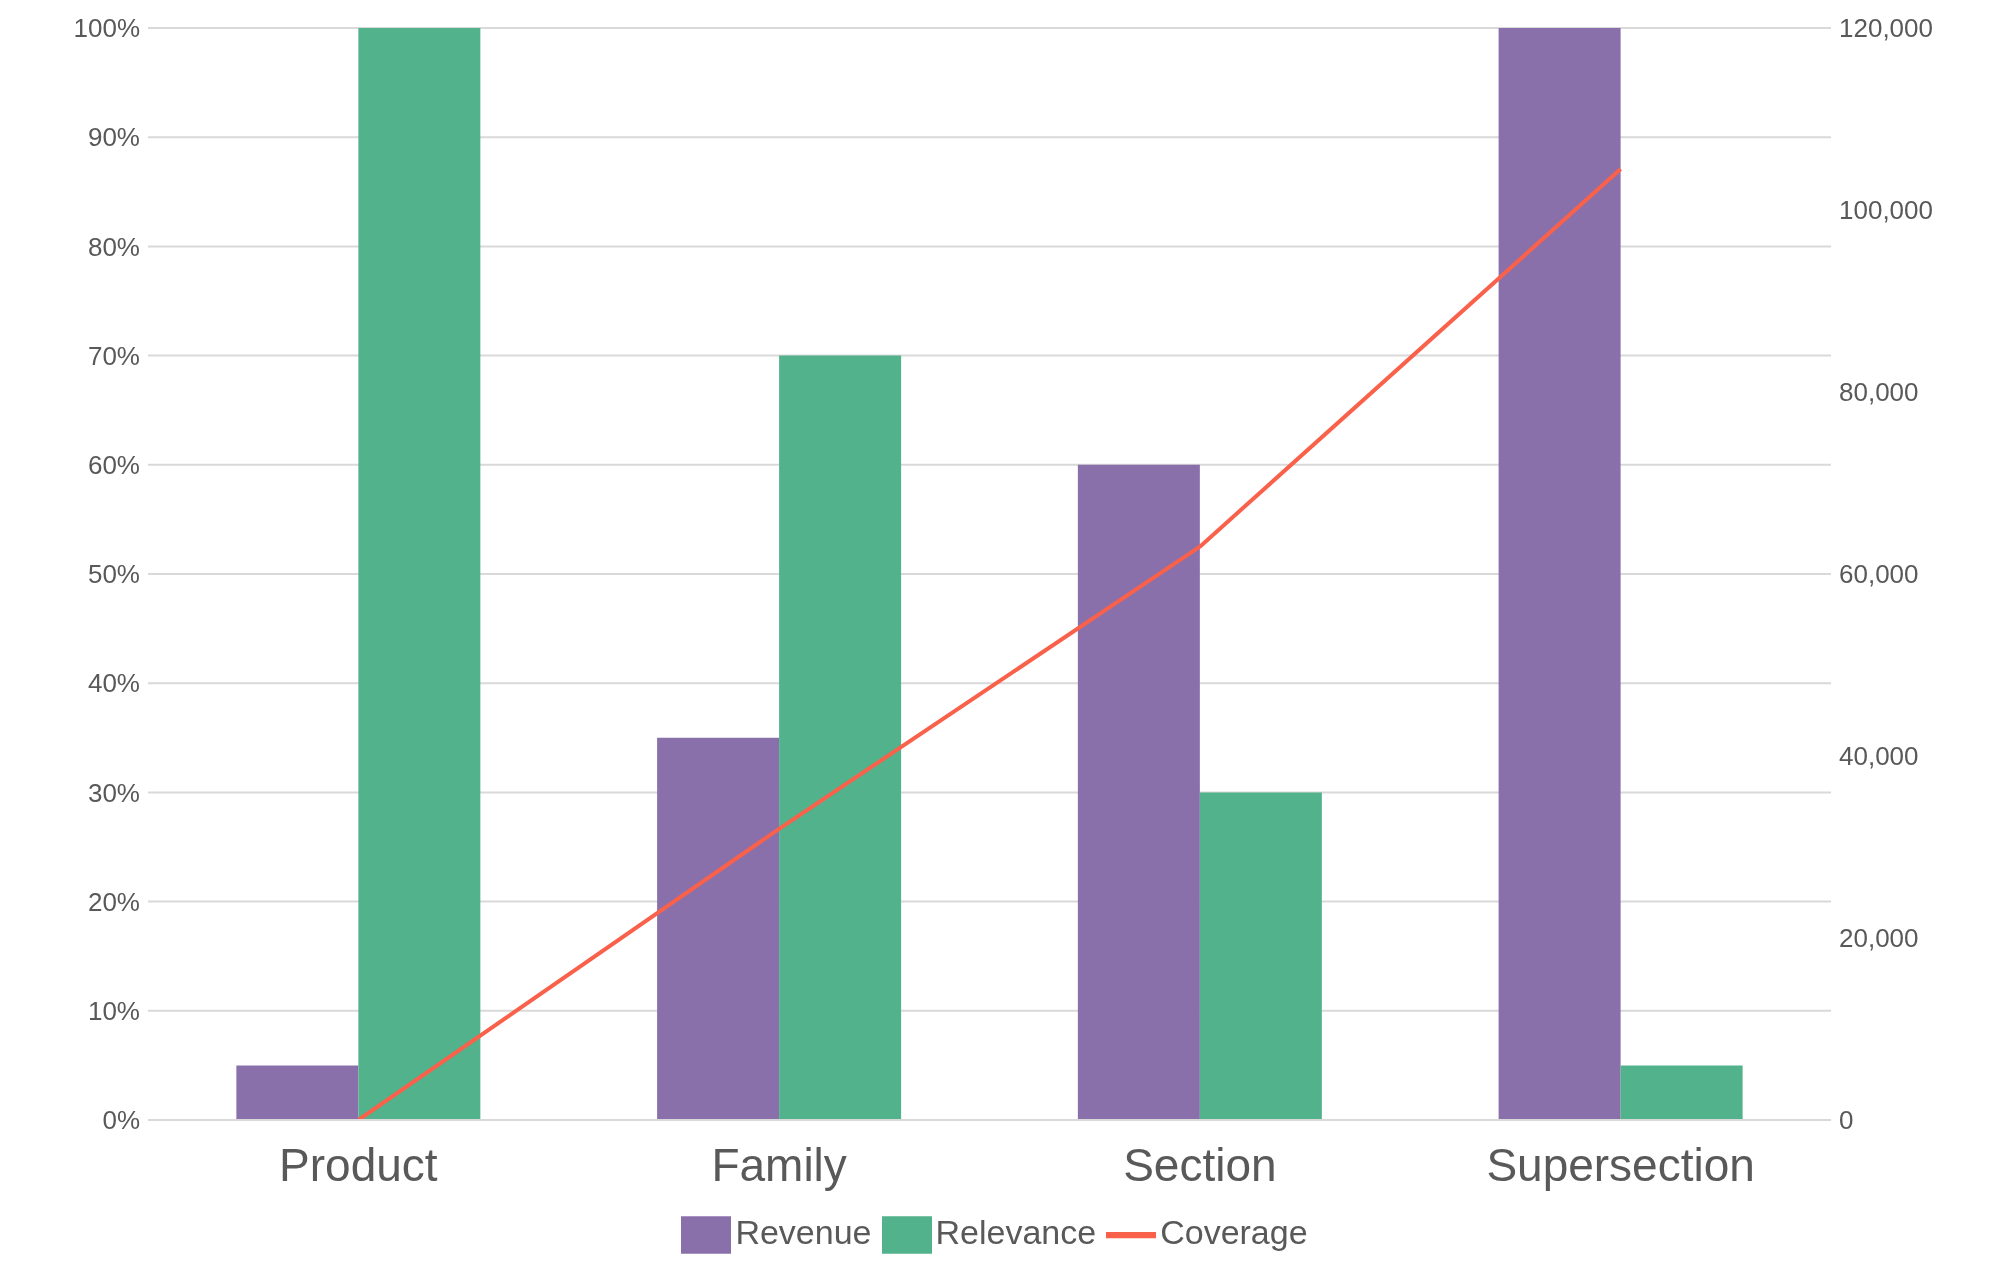 The height and width of the screenshot is (1280, 1999). What do you see at coordinates (113, 792) in the screenshot?
I see `y-tick-label: 30%` at bounding box center [113, 792].